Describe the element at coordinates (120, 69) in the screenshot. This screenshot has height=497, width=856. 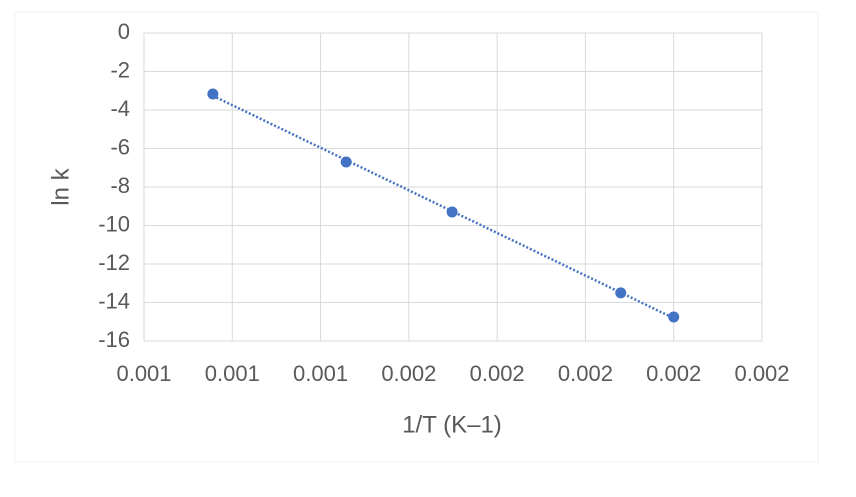
I see `y-tick-label: -2` at that location.